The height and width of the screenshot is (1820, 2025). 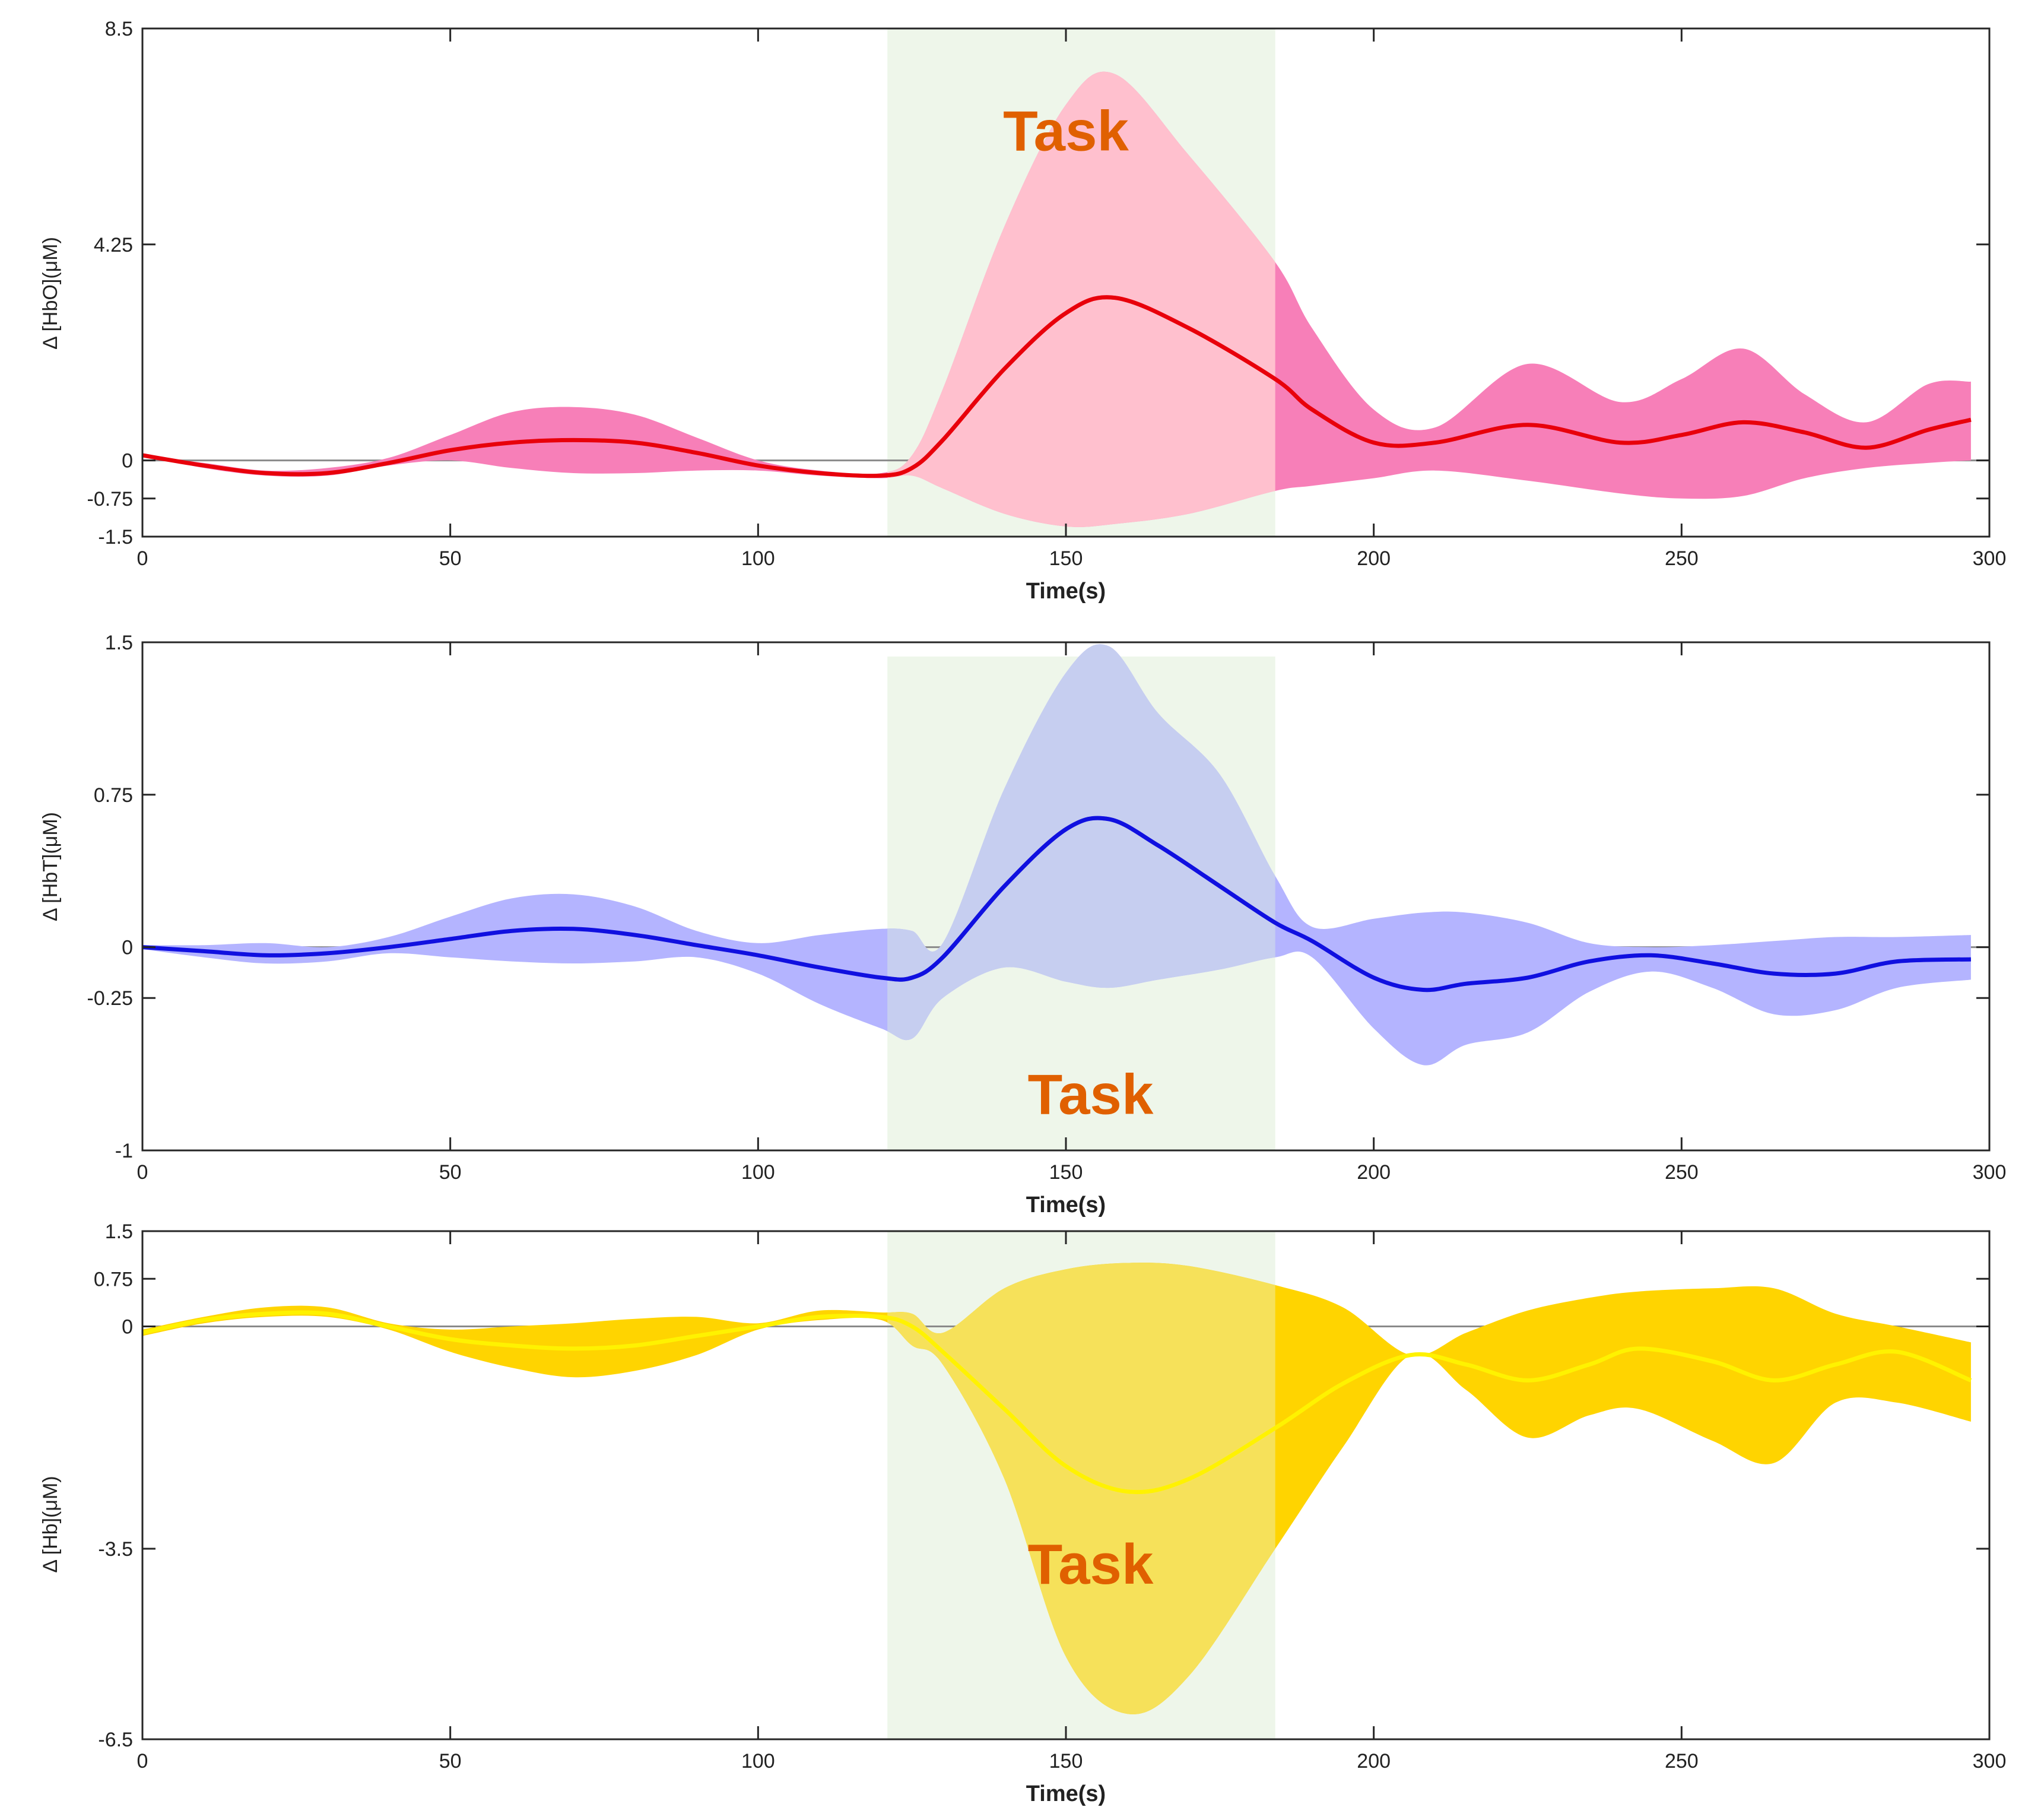 What do you see at coordinates (111, 499) in the screenshot?
I see `y-tick-label: -0.75` at bounding box center [111, 499].